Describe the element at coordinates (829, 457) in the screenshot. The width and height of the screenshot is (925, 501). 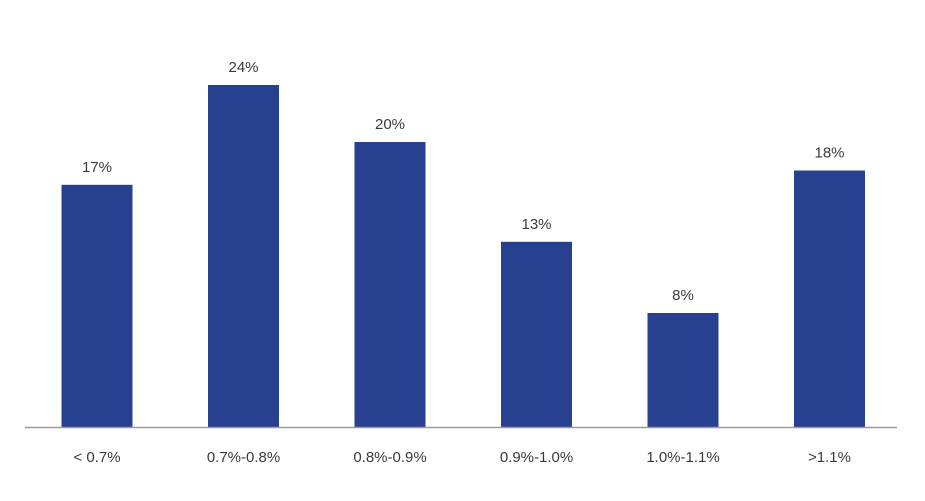
I see `category-label-5: >1.1%` at that location.